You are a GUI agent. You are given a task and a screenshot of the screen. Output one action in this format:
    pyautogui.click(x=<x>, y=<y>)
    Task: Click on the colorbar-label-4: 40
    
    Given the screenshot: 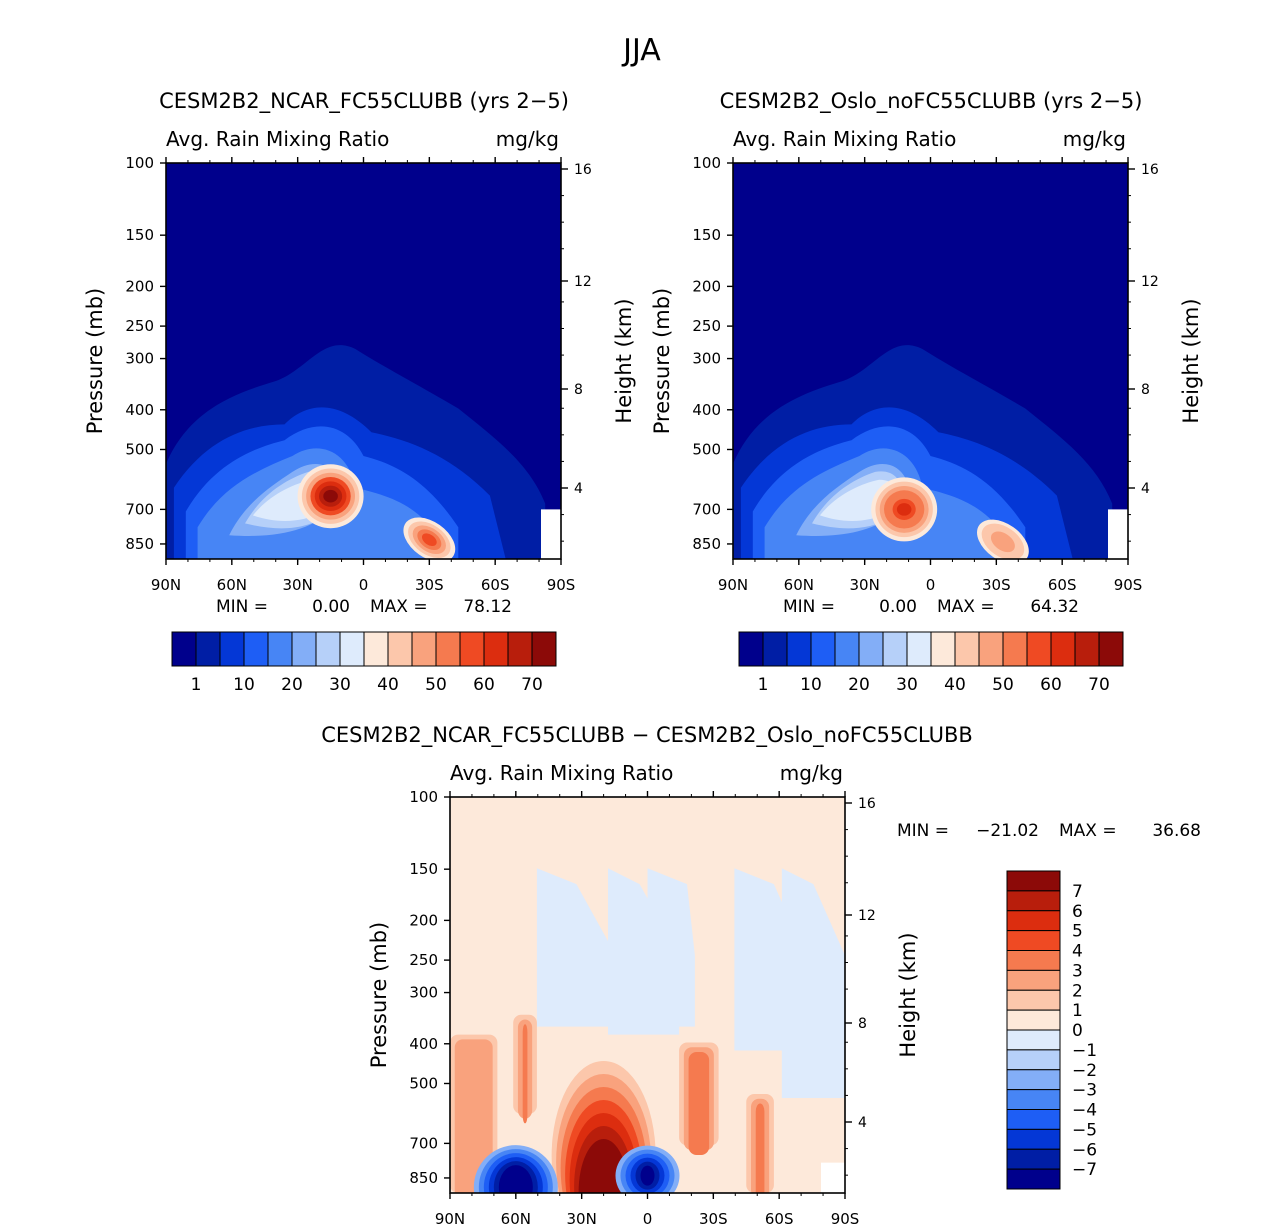 What is the action you would take?
    pyautogui.click(x=388, y=685)
    